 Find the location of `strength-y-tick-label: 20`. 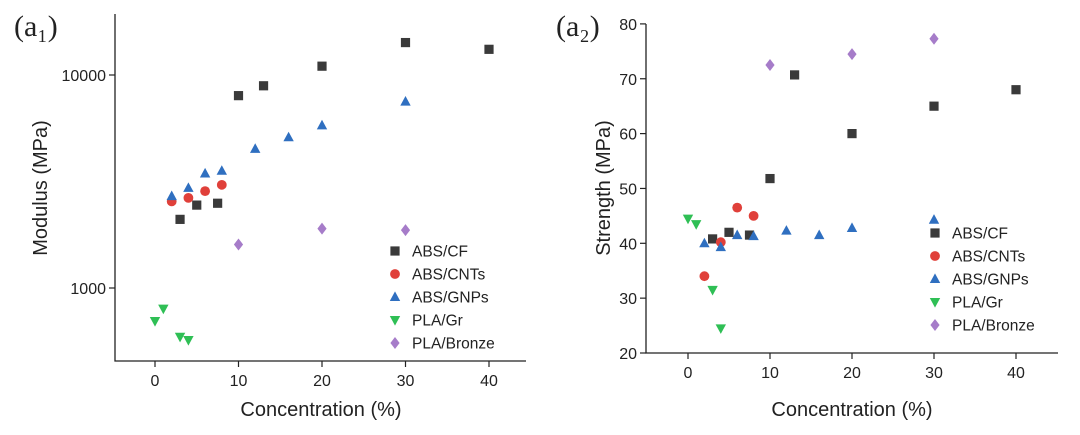

strength-y-tick-label: 20 is located at coordinates (628, 354).